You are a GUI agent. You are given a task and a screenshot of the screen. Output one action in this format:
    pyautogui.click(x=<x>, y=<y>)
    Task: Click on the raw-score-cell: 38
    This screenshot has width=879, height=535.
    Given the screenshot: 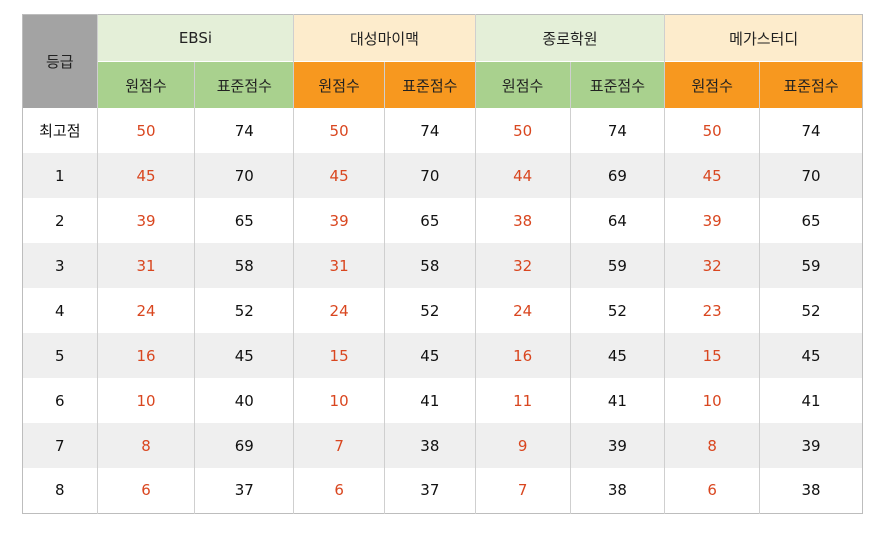 What is the action you would take?
    pyautogui.click(x=522, y=220)
    